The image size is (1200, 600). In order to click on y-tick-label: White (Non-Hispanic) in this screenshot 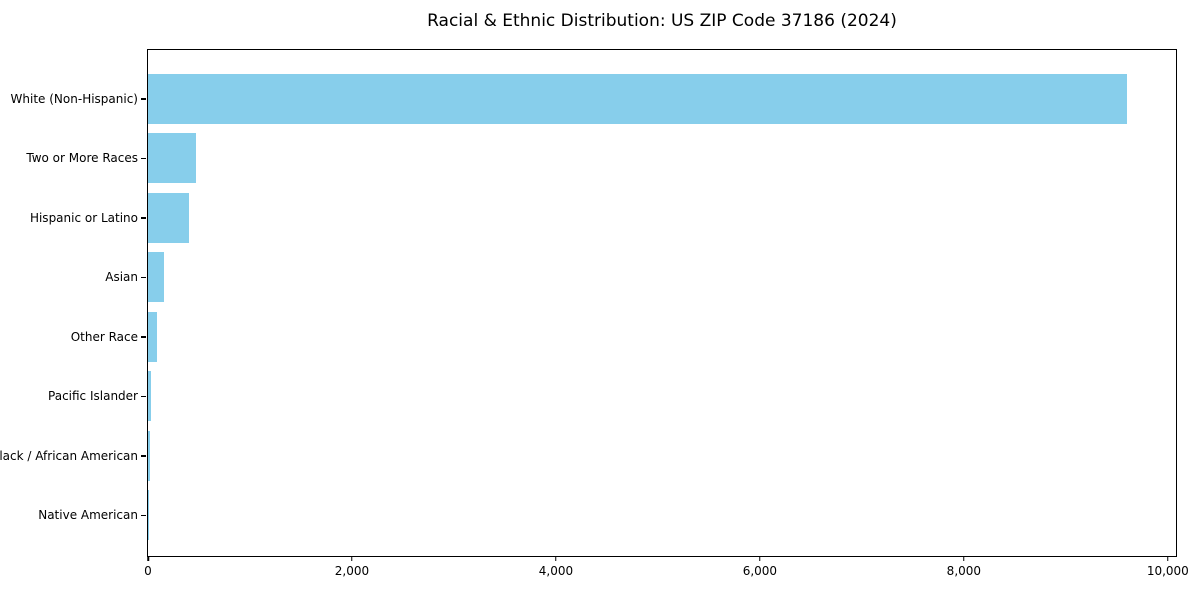, I will do `click(74, 98)`.